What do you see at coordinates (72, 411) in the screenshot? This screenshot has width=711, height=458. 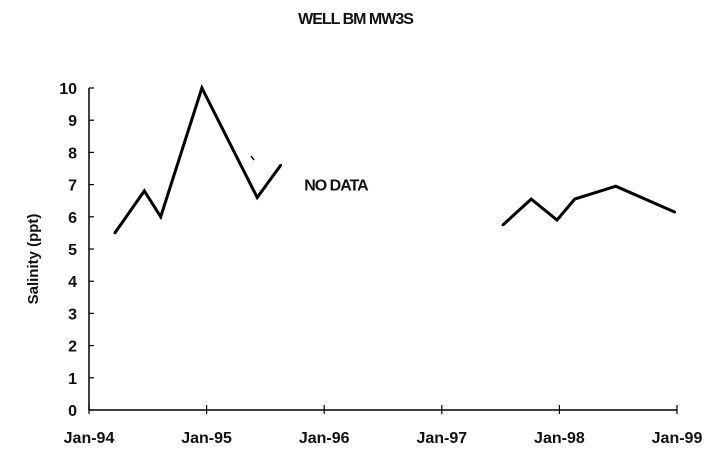 I see `y-tick-label: 0` at bounding box center [72, 411].